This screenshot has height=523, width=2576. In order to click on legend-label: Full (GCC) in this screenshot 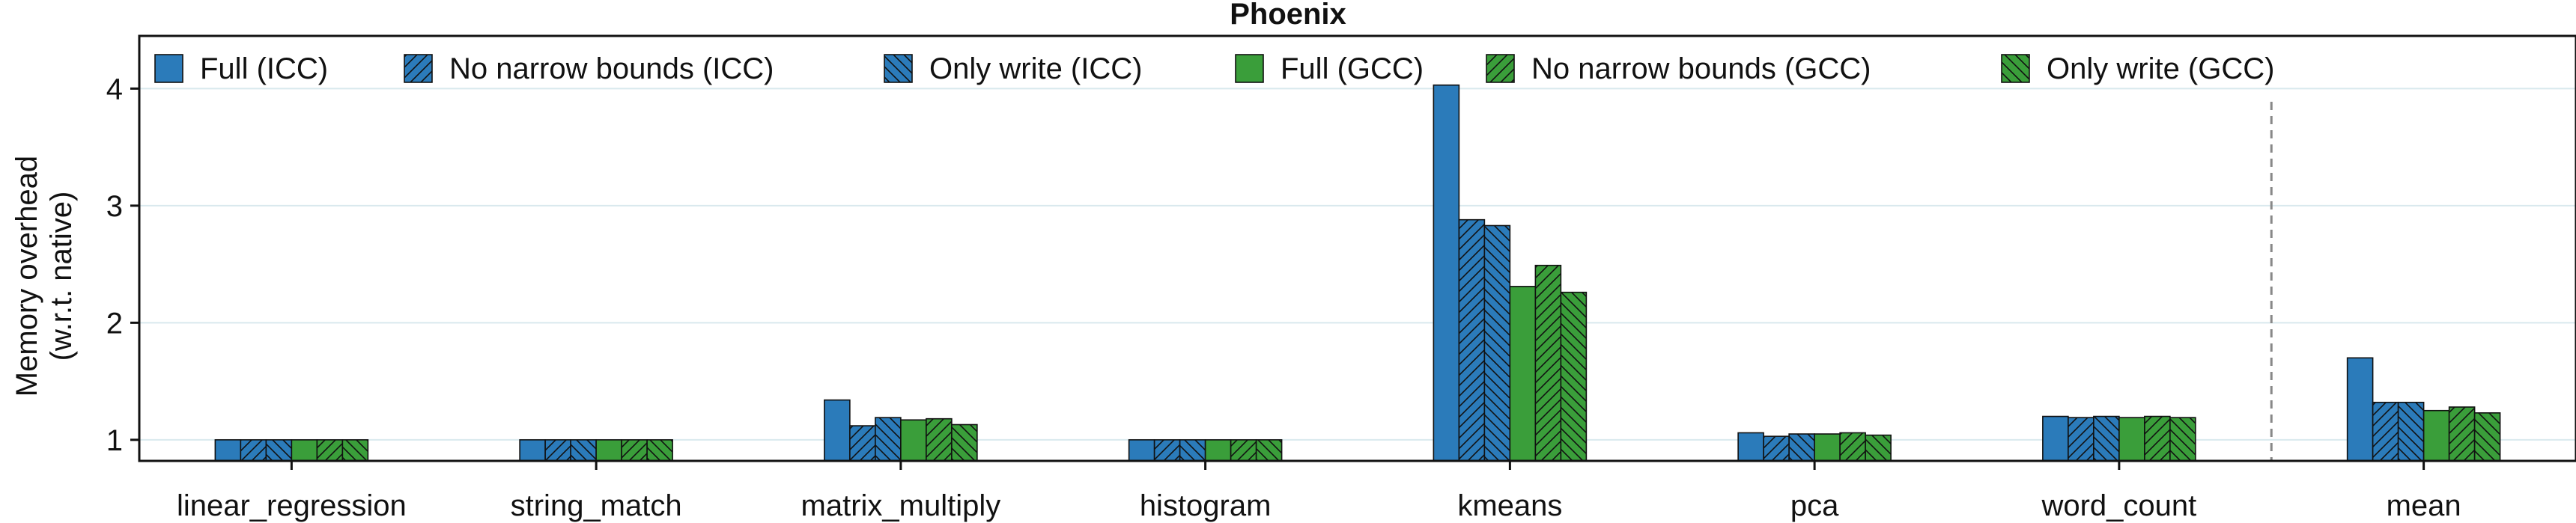, I will do `click(1352, 68)`.